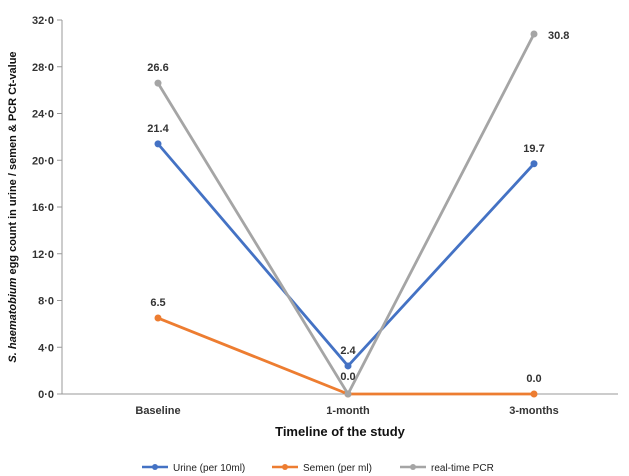 This screenshot has width=629, height=476. Describe the element at coordinates (13, 319) in the screenshot. I see `y-axis-title-species: S. haematobium` at that location.